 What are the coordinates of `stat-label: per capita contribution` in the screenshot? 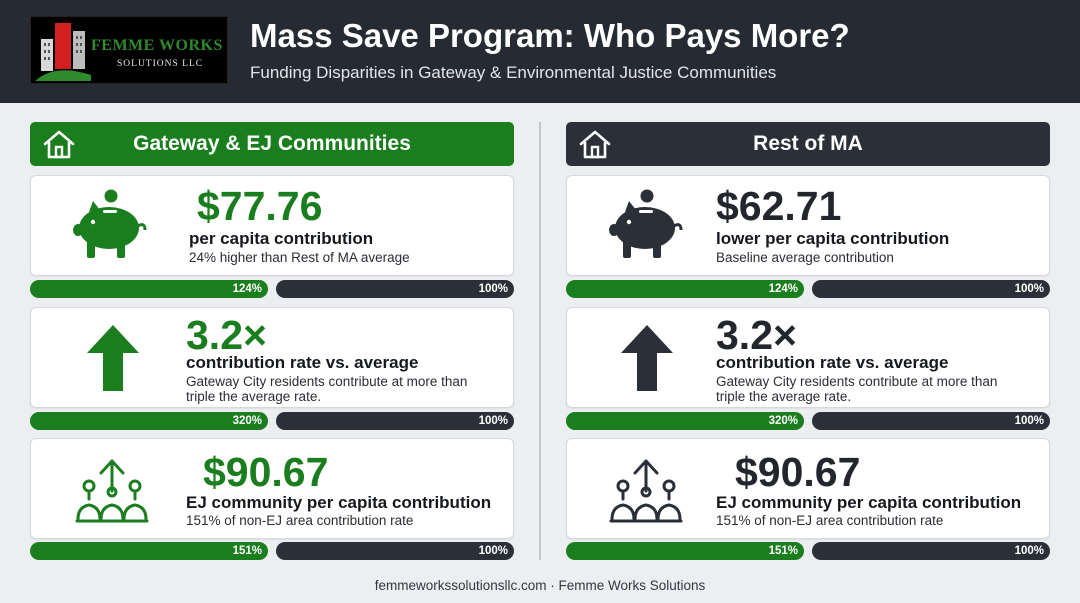 It's located at (281, 238).